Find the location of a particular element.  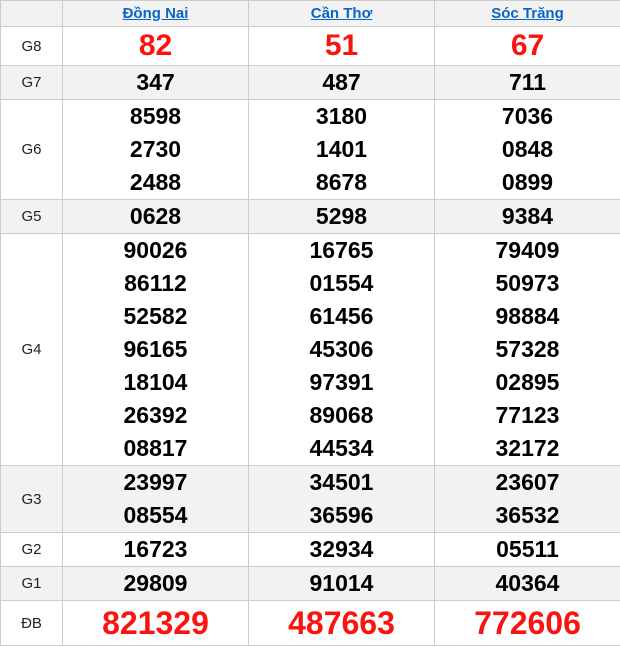

prize-number: 7036 is located at coordinates (527, 116).